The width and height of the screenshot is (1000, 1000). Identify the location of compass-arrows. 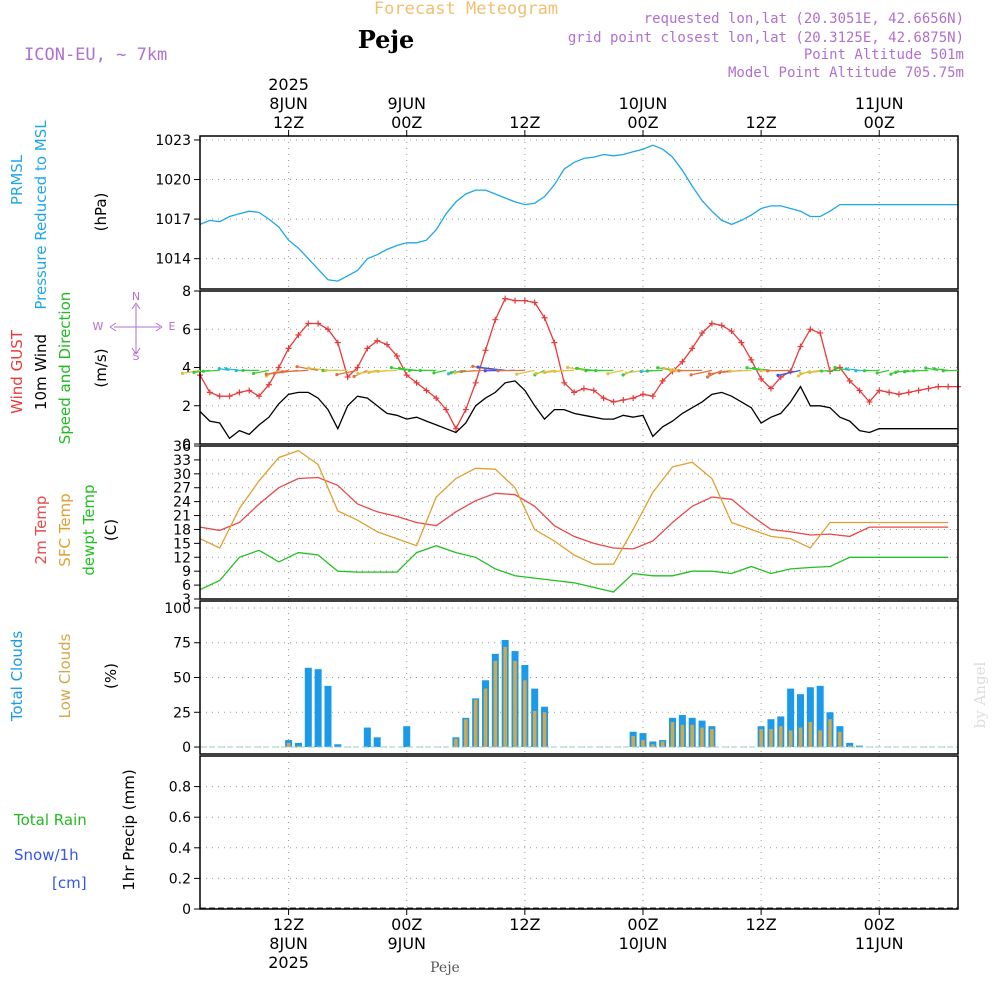
(136, 328).